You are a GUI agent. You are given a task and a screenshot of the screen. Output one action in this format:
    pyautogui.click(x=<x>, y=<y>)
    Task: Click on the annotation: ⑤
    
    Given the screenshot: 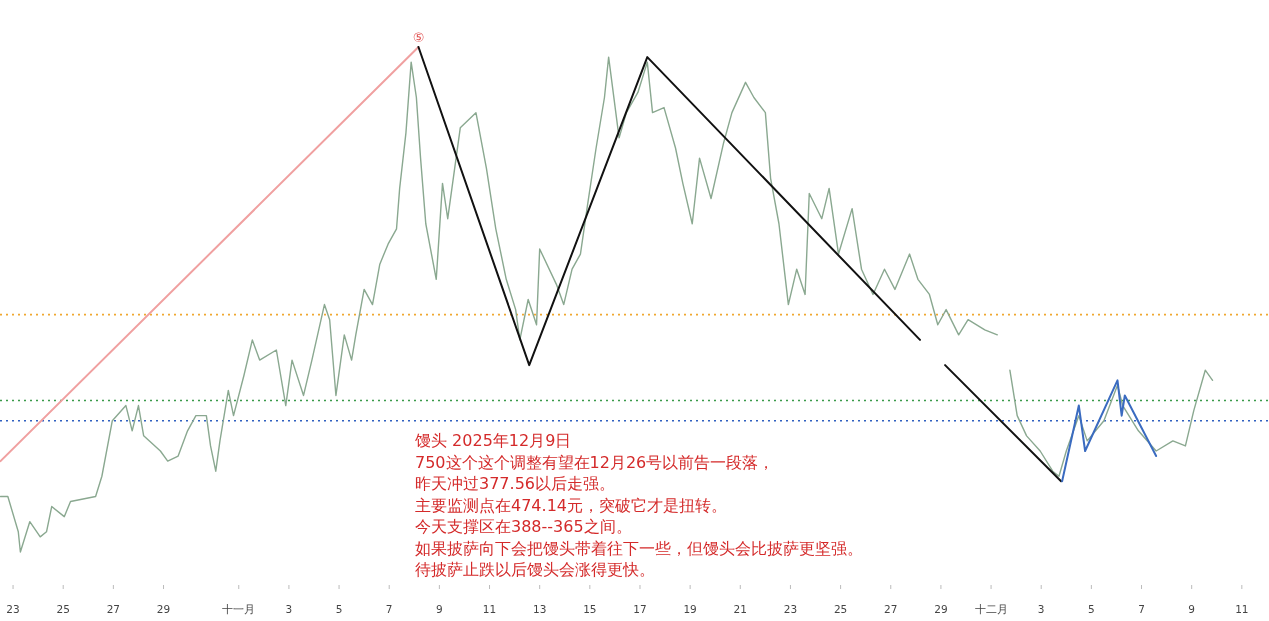 What is the action you would take?
    pyautogui.click(x=418, y=37)
    